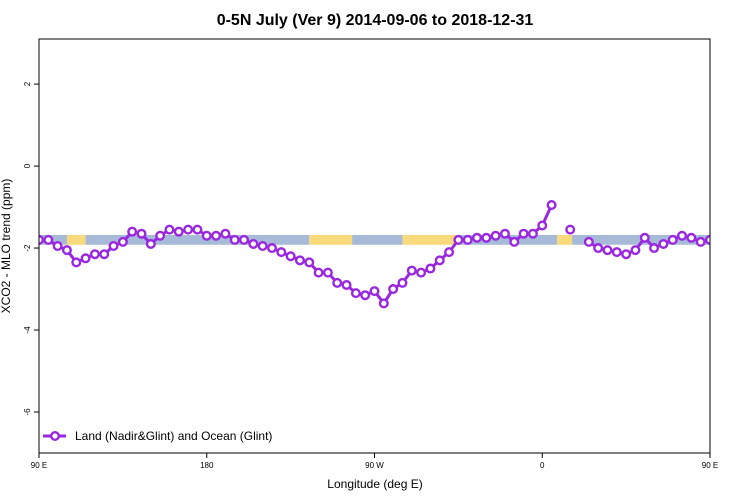  I want to click on x-axis-label: Longitude (deg E), so click(374, 484).